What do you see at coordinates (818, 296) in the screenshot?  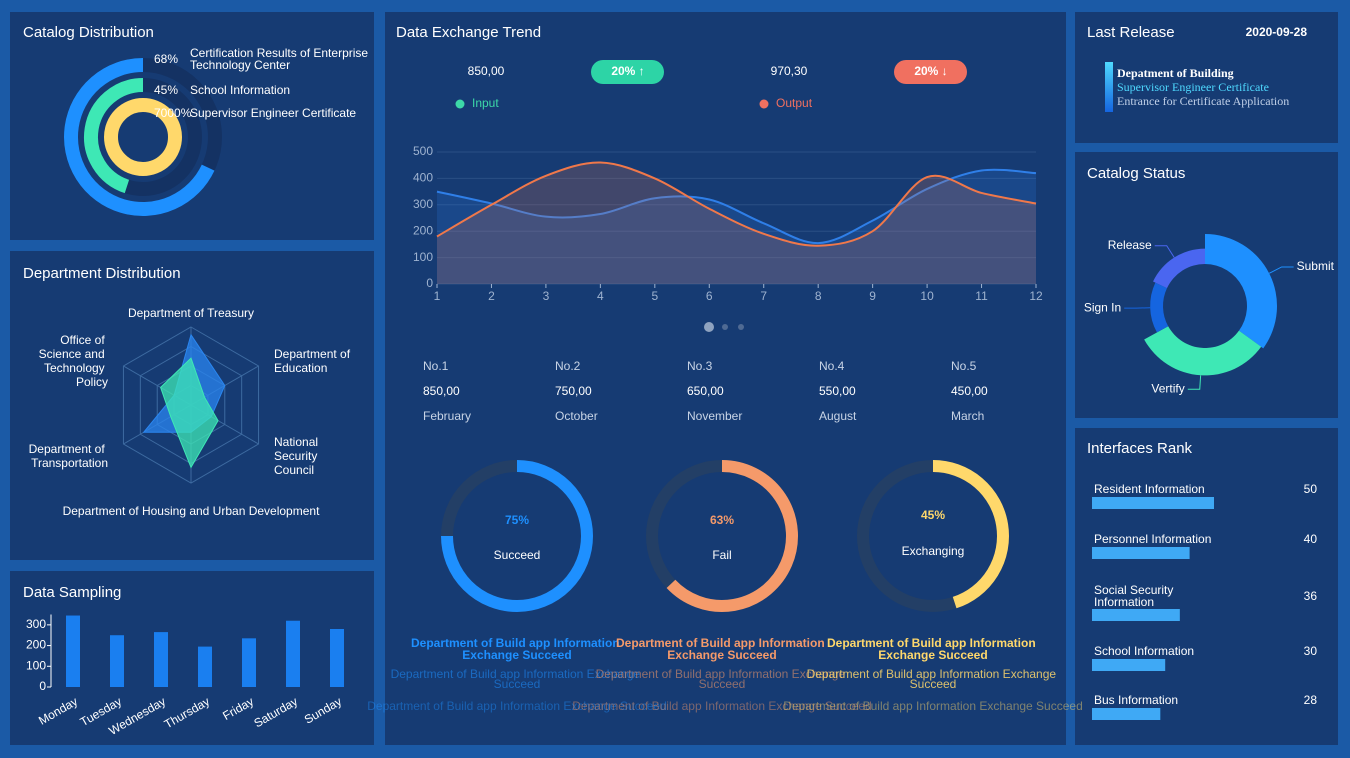 I see `x-tick-label: 8` at bounding box center [818, 296].